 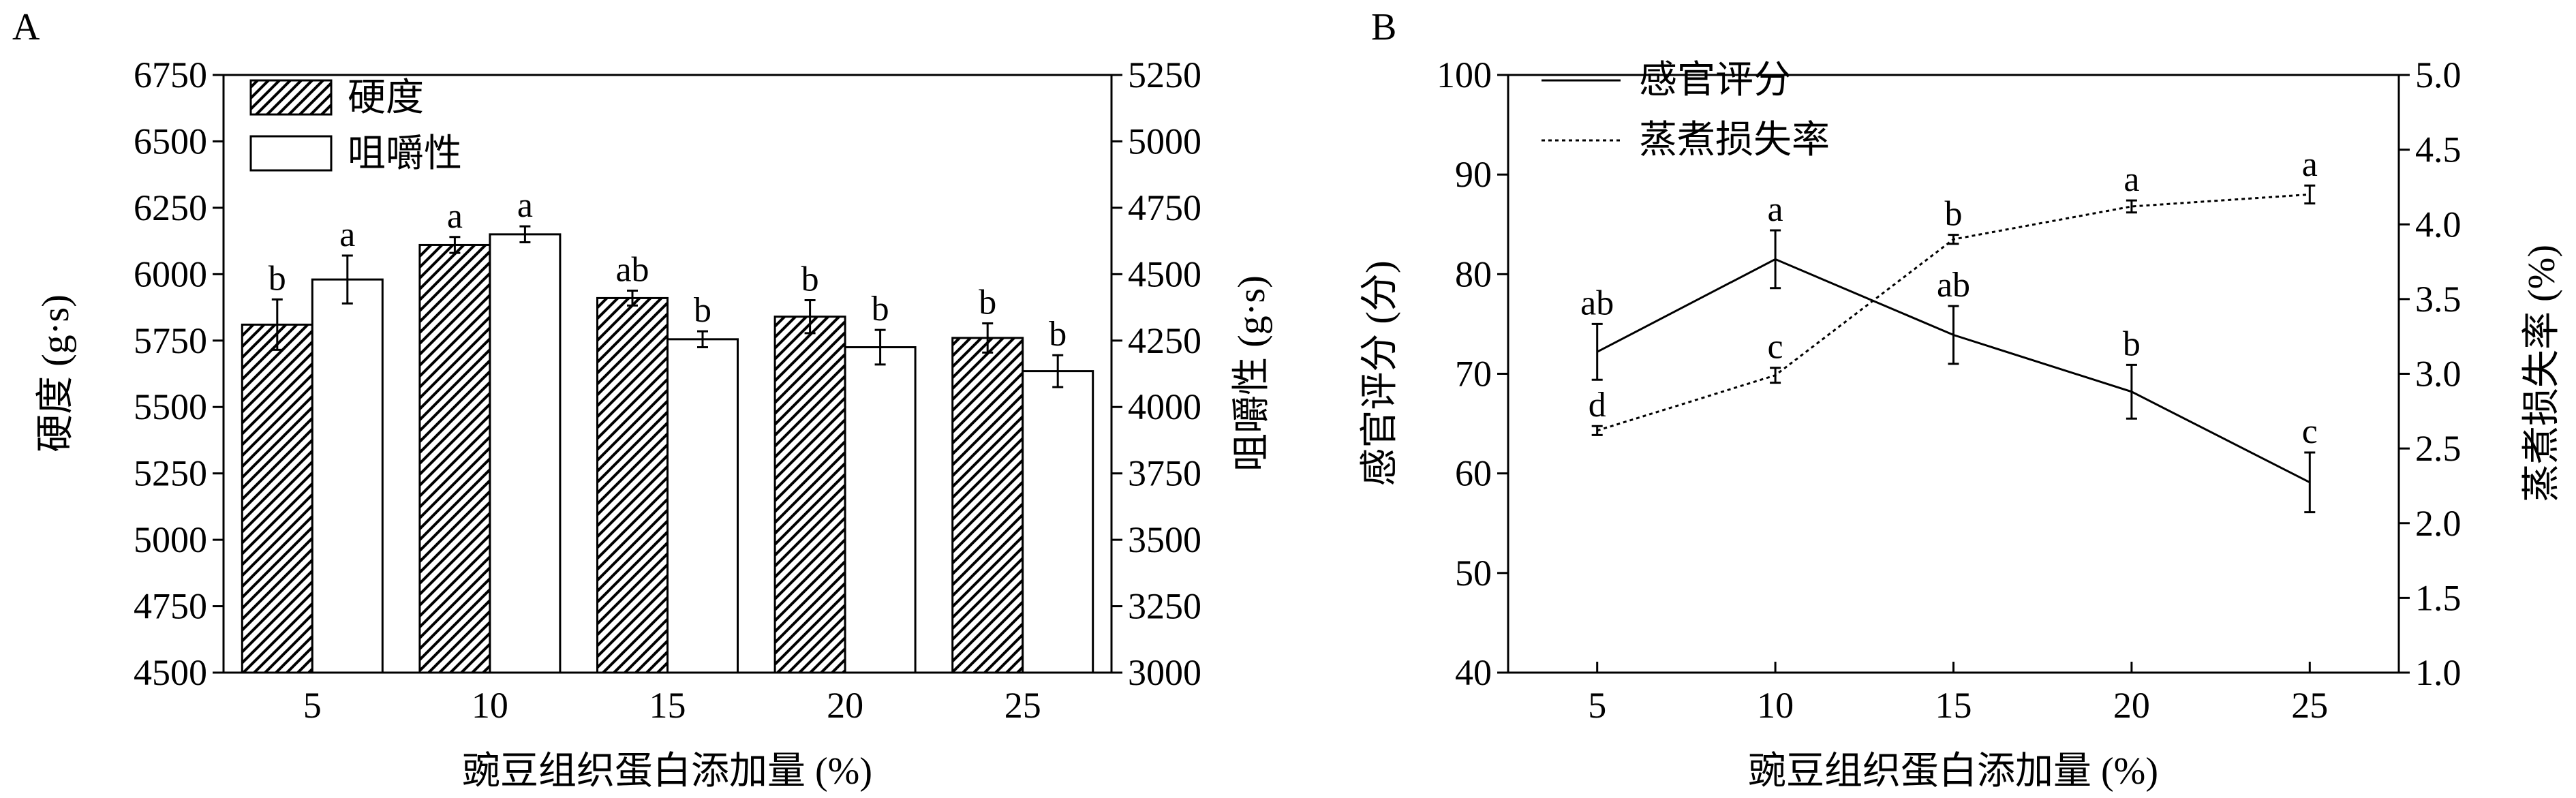 What do you see at coordinates (179, 374) in the screenshot?
I see `panel-a-left-axis: 4500 4750 5000 5250 5500 5750 6000 6250 6500 6750` at bounding box center [179, 374].